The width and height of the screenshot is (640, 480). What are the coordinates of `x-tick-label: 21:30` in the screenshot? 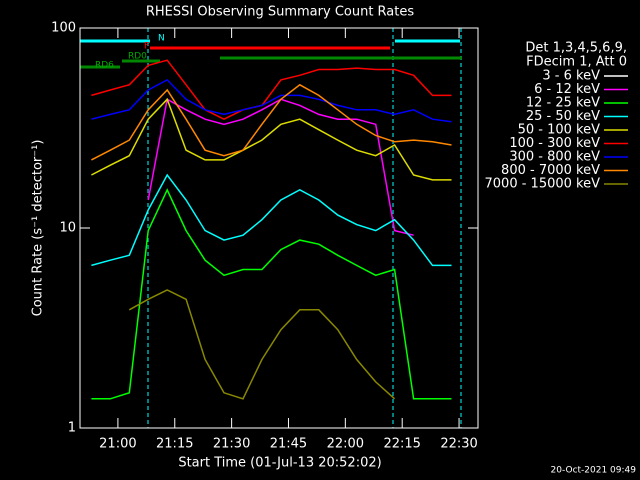 It's located at (231, 444).